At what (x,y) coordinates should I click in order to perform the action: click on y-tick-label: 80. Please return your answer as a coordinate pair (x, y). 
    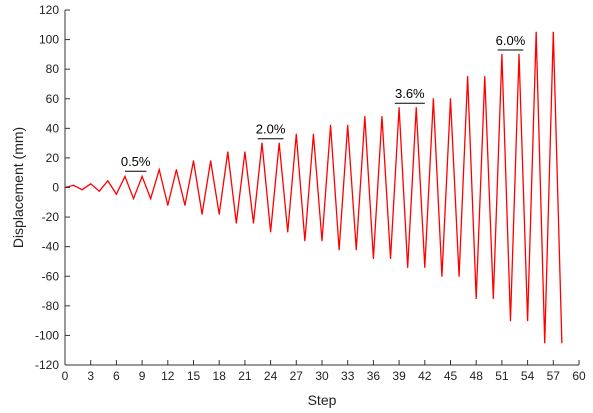
    Looking at the image, I should click on (53, 69).